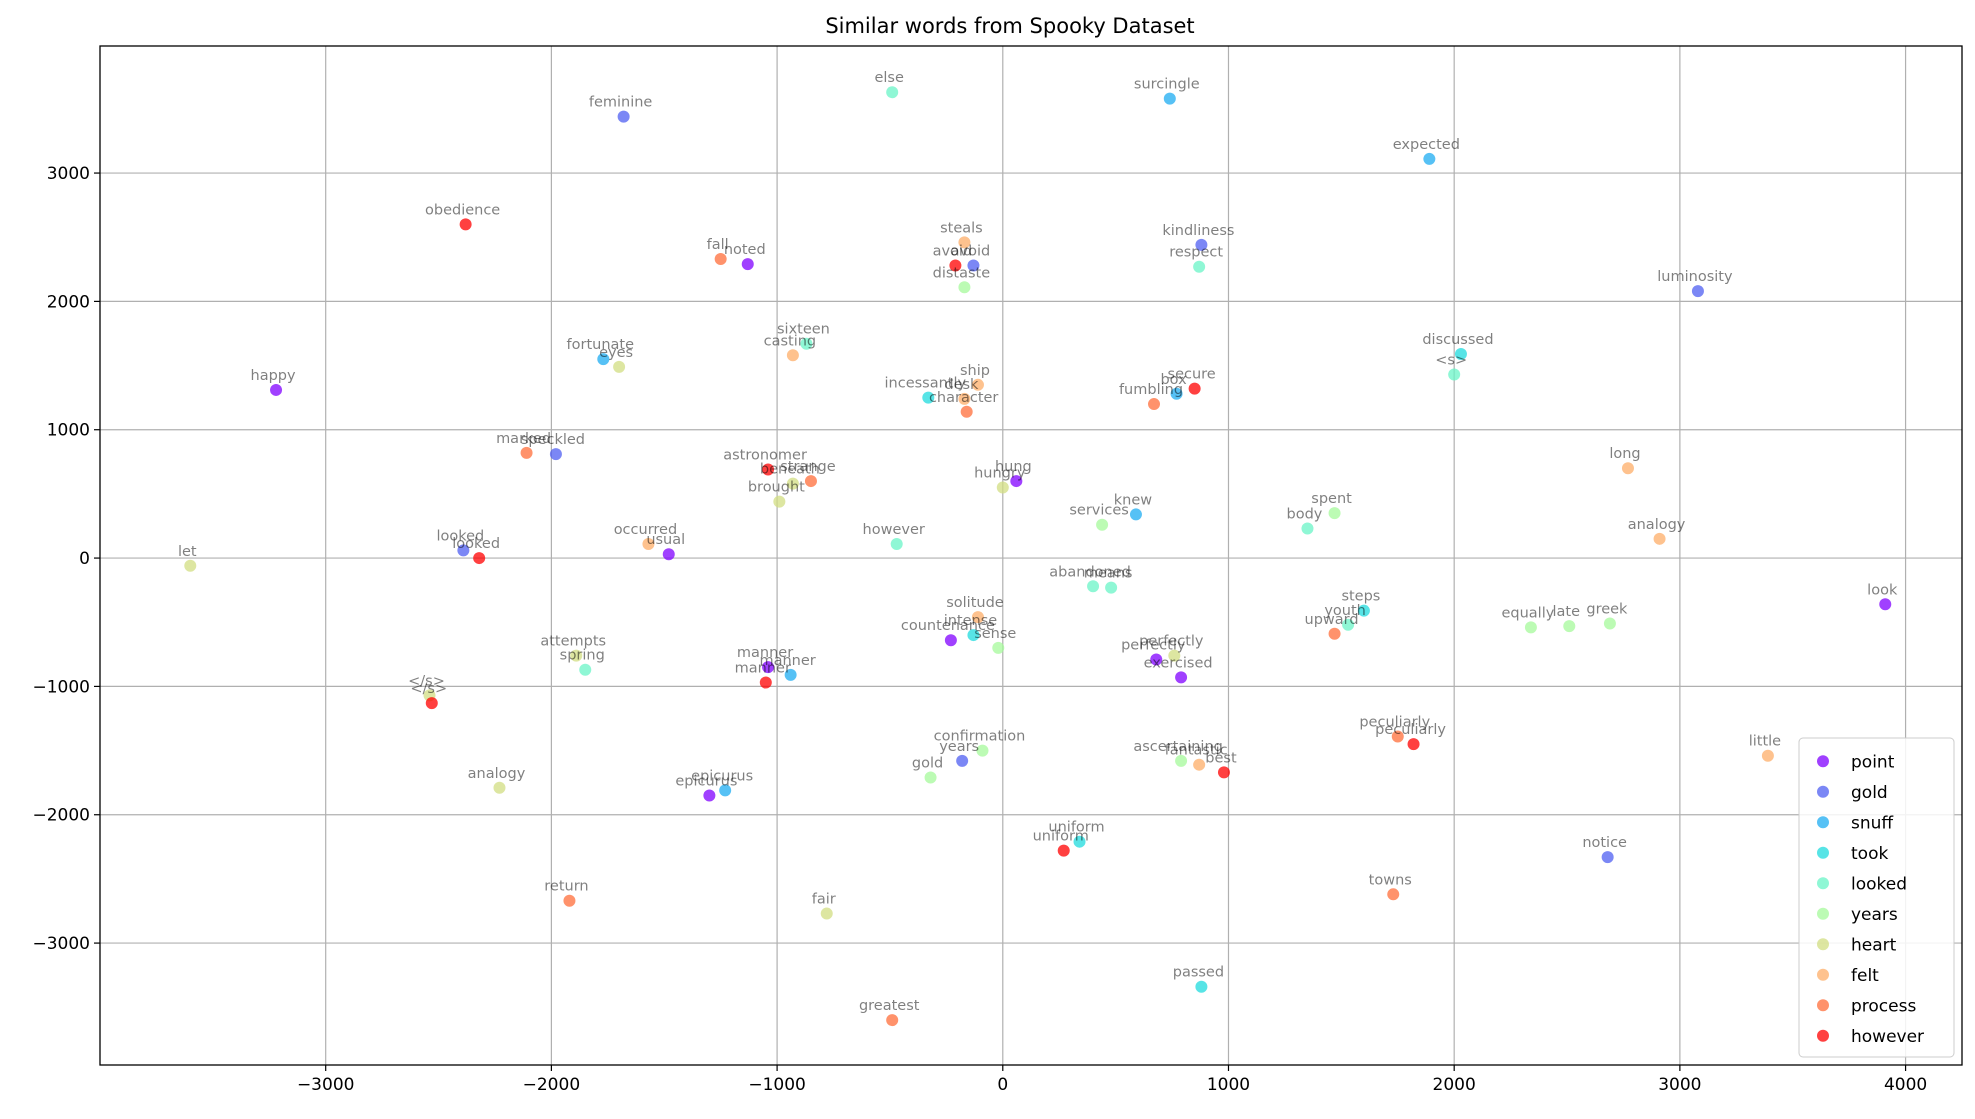  I want to click on legend-label: however, so click(1887, 1037).